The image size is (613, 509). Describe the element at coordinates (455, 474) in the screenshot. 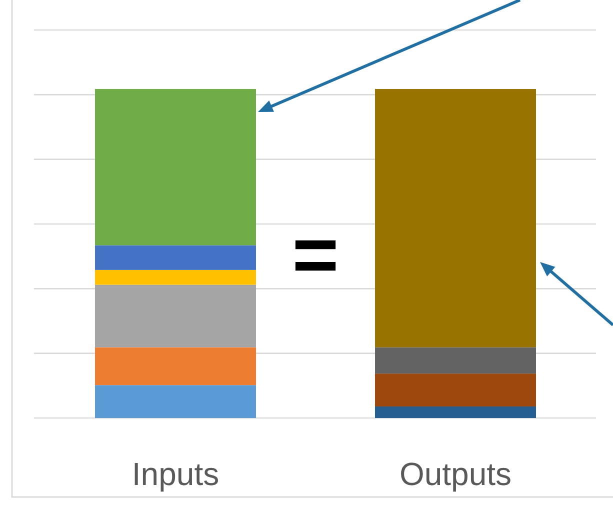

I see `x-tick-label: Outputs` at that location.